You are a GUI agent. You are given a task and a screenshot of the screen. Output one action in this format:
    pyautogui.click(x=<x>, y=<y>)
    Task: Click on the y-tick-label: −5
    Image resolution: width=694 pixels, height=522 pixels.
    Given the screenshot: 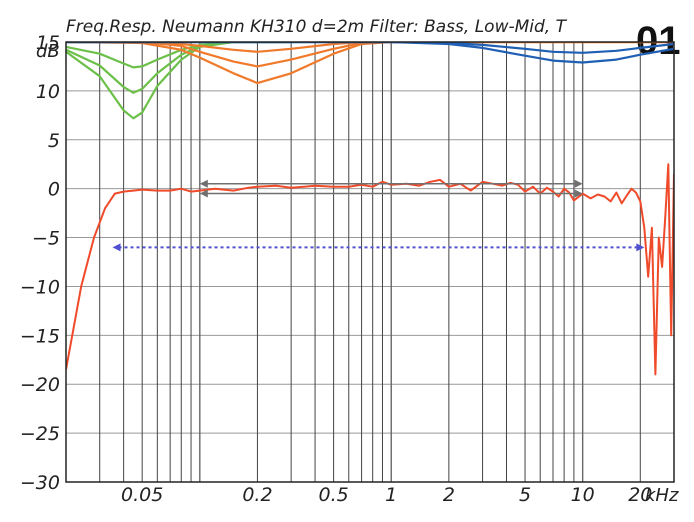 What is the action you would take?
    pyautogui.click(x=46, y=239)
    